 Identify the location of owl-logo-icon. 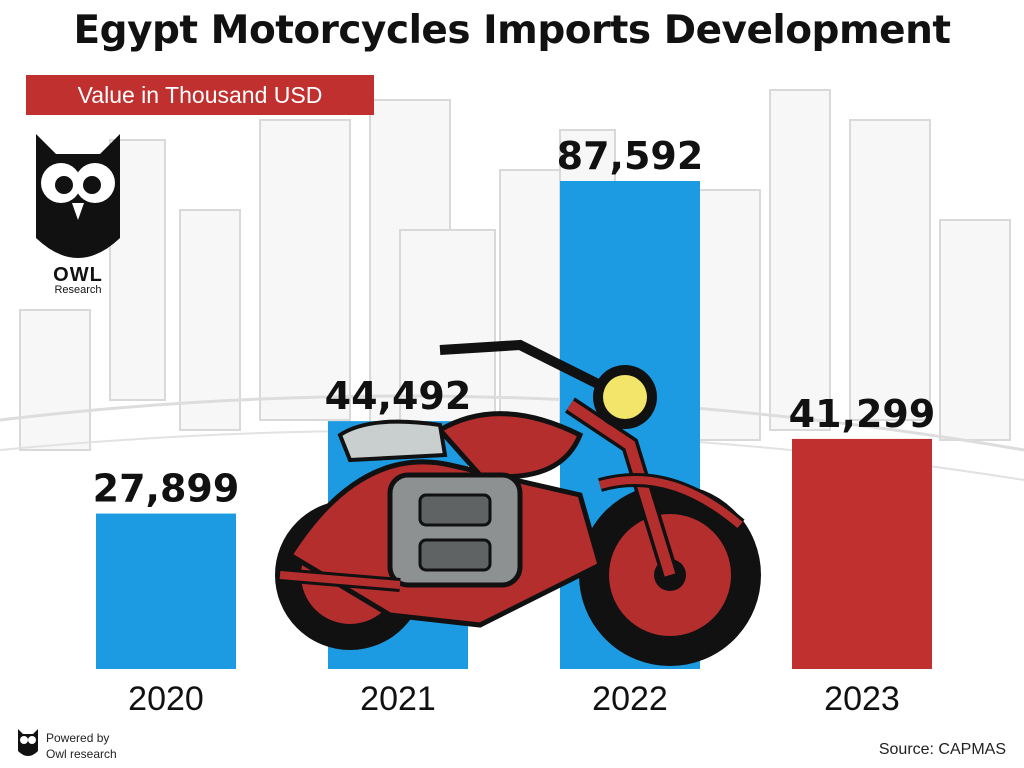
(78, 196).